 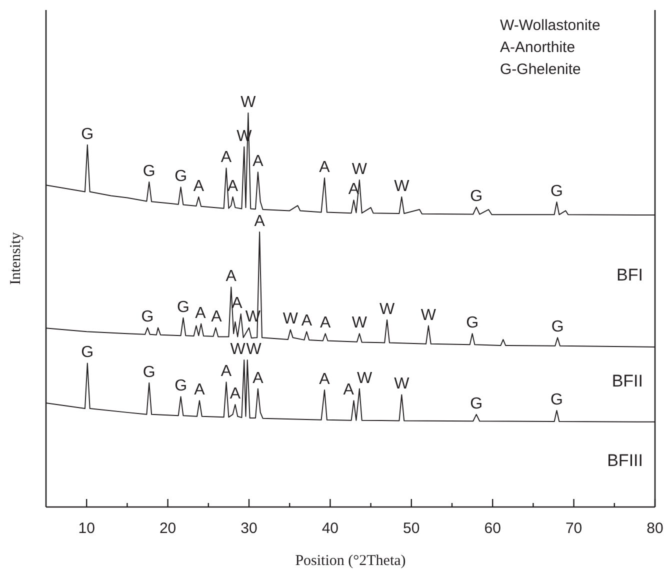 I want to click on text: BFI, so click(x=629, y=274).